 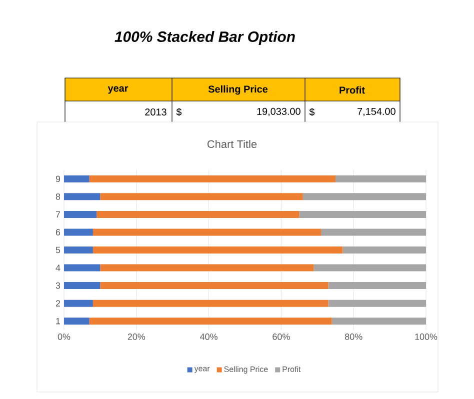 What do you see at coordinates (281, 337) in the screenshot?
I see `x-tick-label: 60%` at bounding box center [281, 337].